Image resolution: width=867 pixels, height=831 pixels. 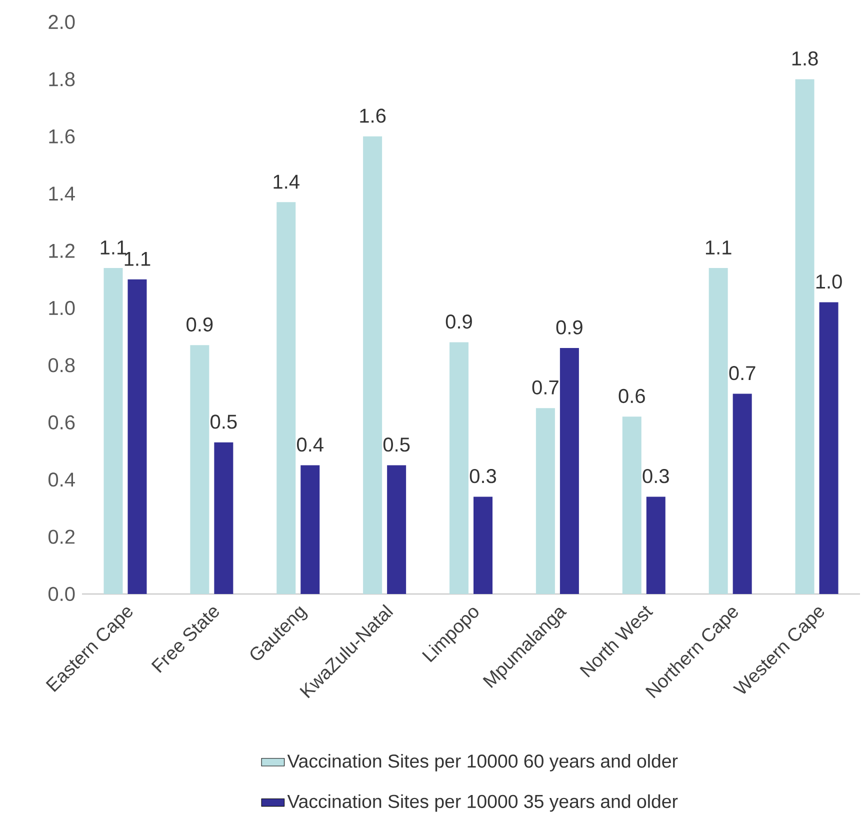 I want to click on legend-label: Vaccination Sites per 10000 60 years and older, so click(x=482, y=763).